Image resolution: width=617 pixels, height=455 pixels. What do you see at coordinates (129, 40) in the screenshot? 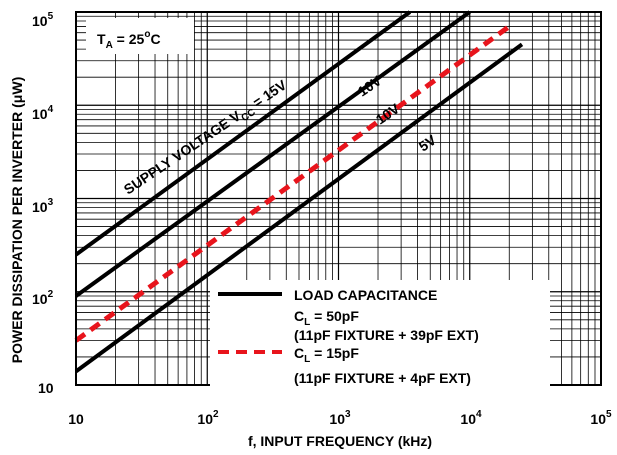
I see `temperature-annotation: TA = 25oC` at bounding box center [129, 40].